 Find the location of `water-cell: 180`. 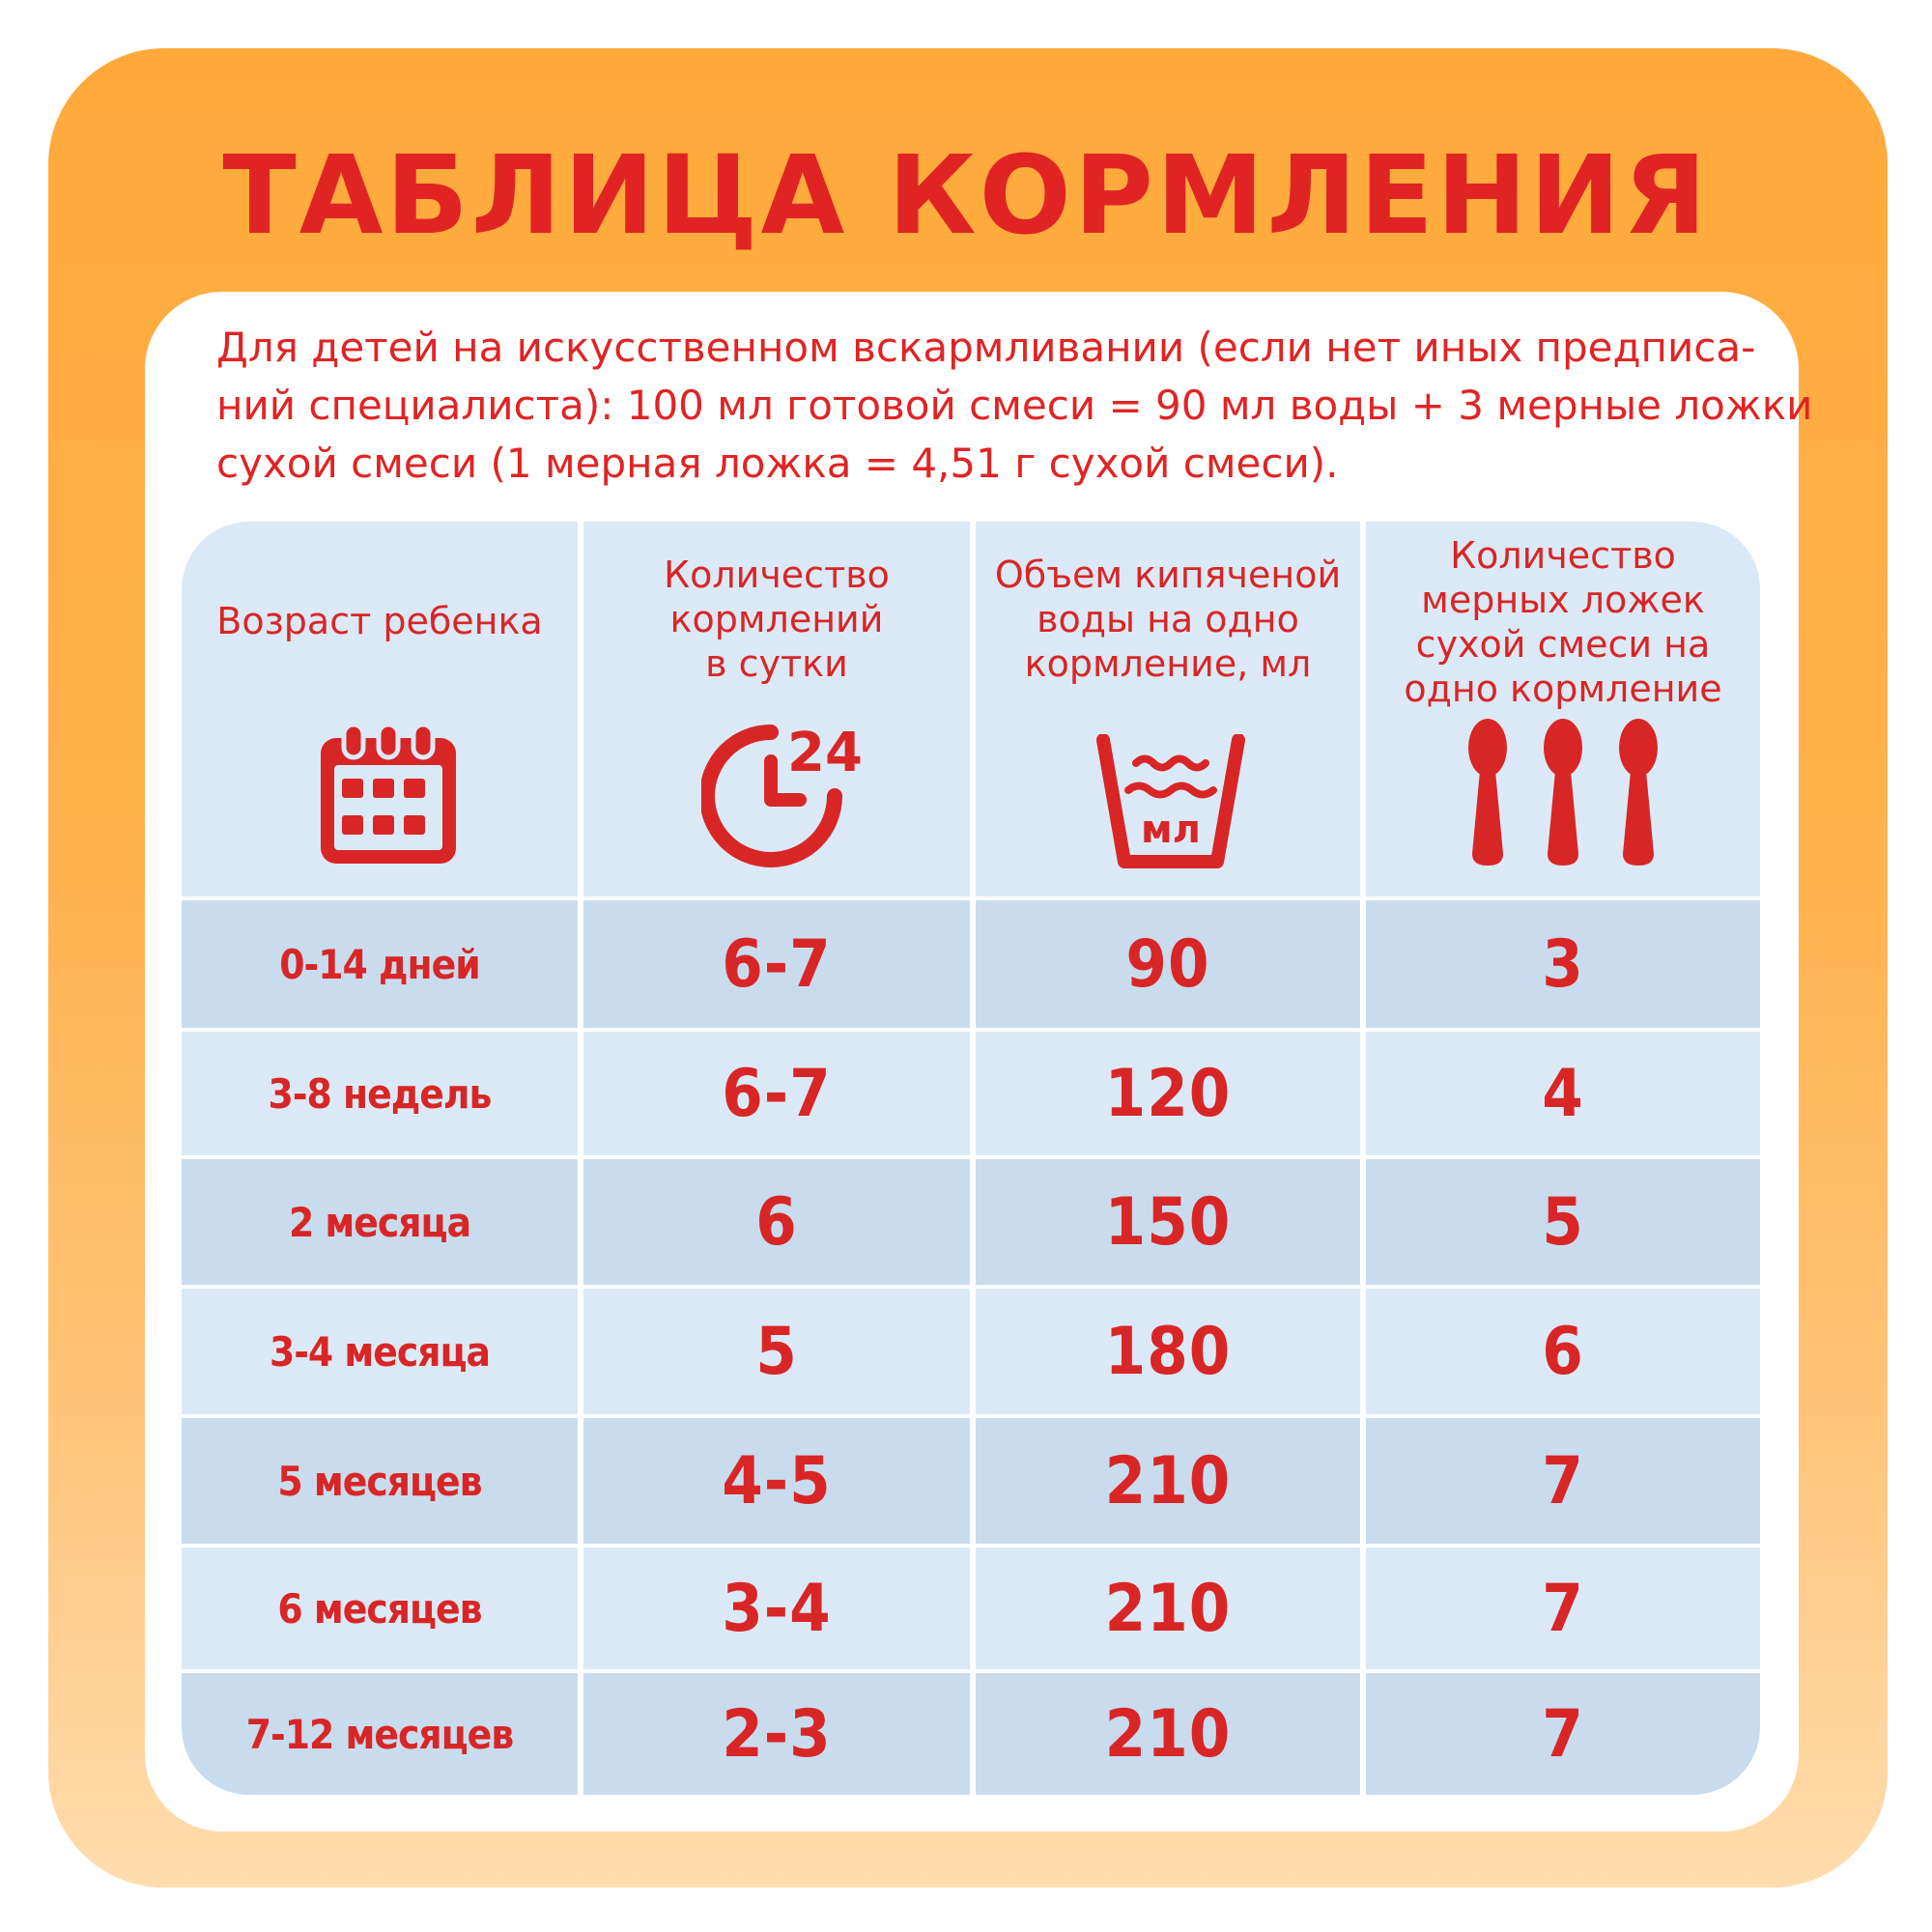

water-cell: 180 is located at coordinates (1168, 1351).